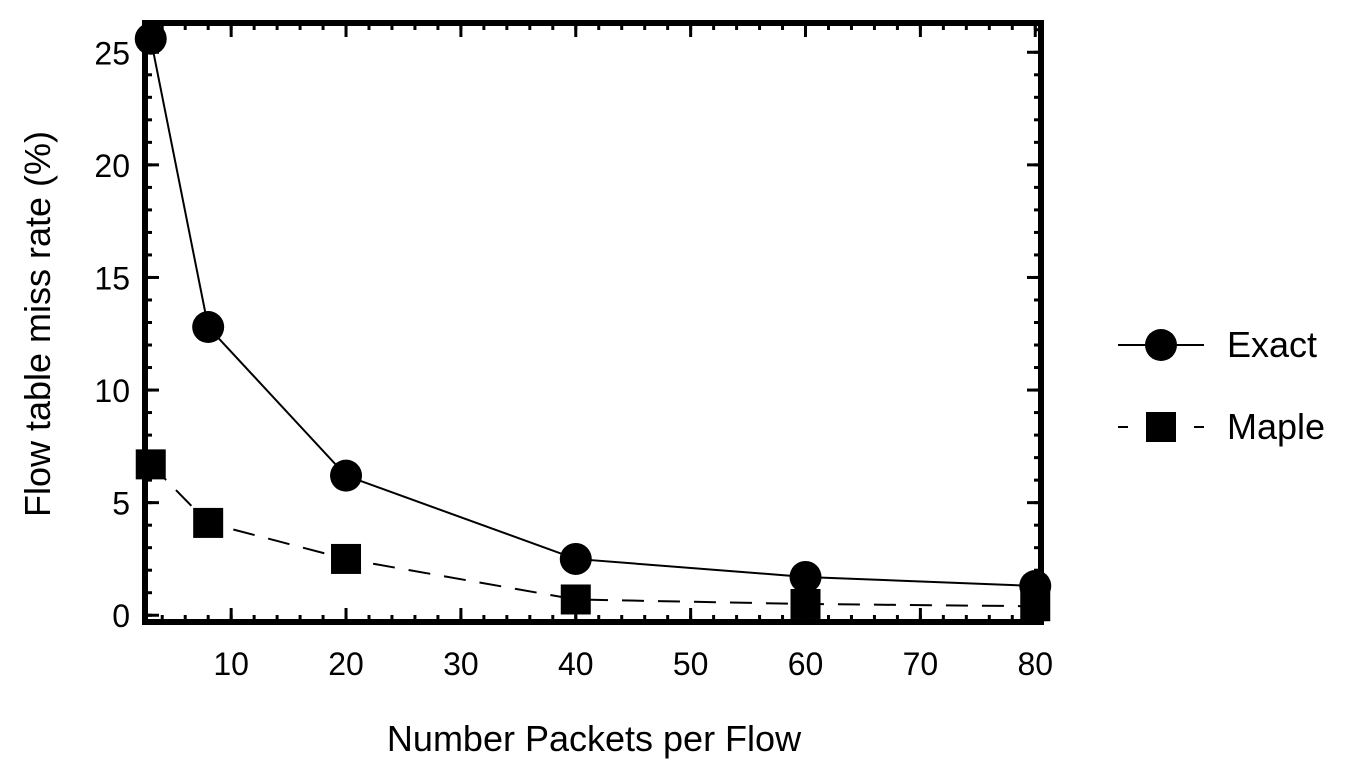  What do you see at coordinates (1221, 385) in the screenshot?
I see `legend: Exact Maple` at bounding box center [1221, 385].